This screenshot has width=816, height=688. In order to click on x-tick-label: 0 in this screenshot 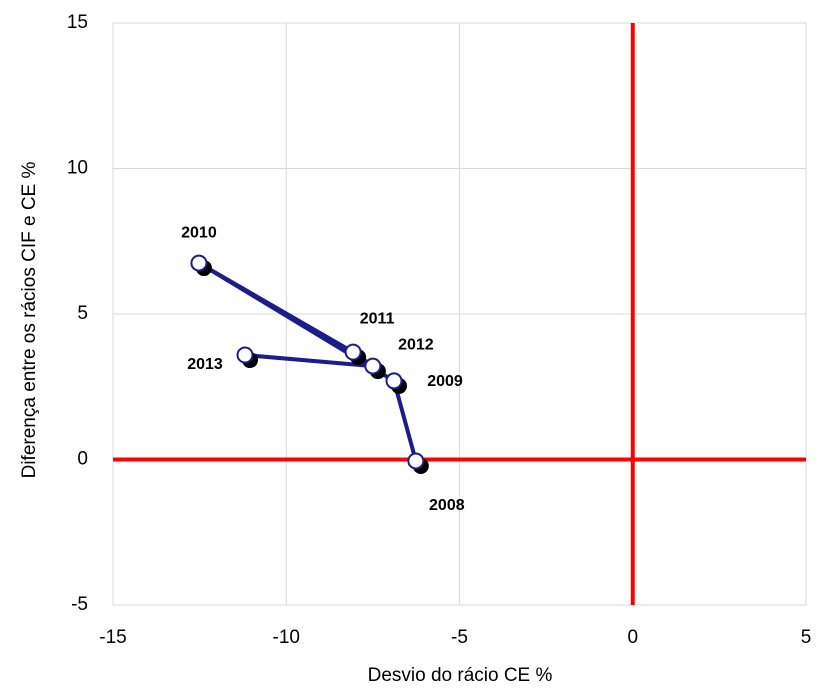, I will do `click(632, 637)`.